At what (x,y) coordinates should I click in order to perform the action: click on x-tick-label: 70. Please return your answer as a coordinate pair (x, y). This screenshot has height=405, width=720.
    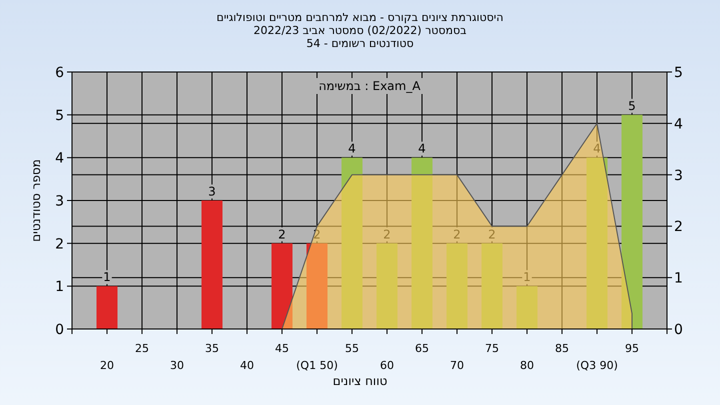
    Looking at the image, I should click on (457, 365).